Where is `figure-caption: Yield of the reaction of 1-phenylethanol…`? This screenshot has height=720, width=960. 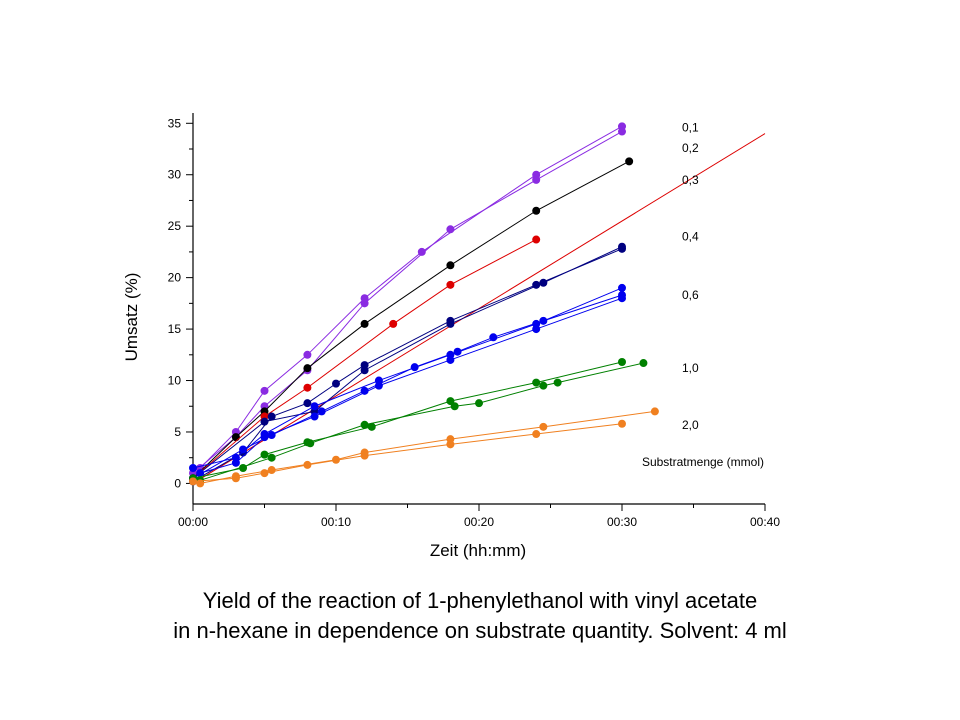 figure-caption: Yield of the reaction of 1-phenylethanol… is located at coordinates (480, 616).